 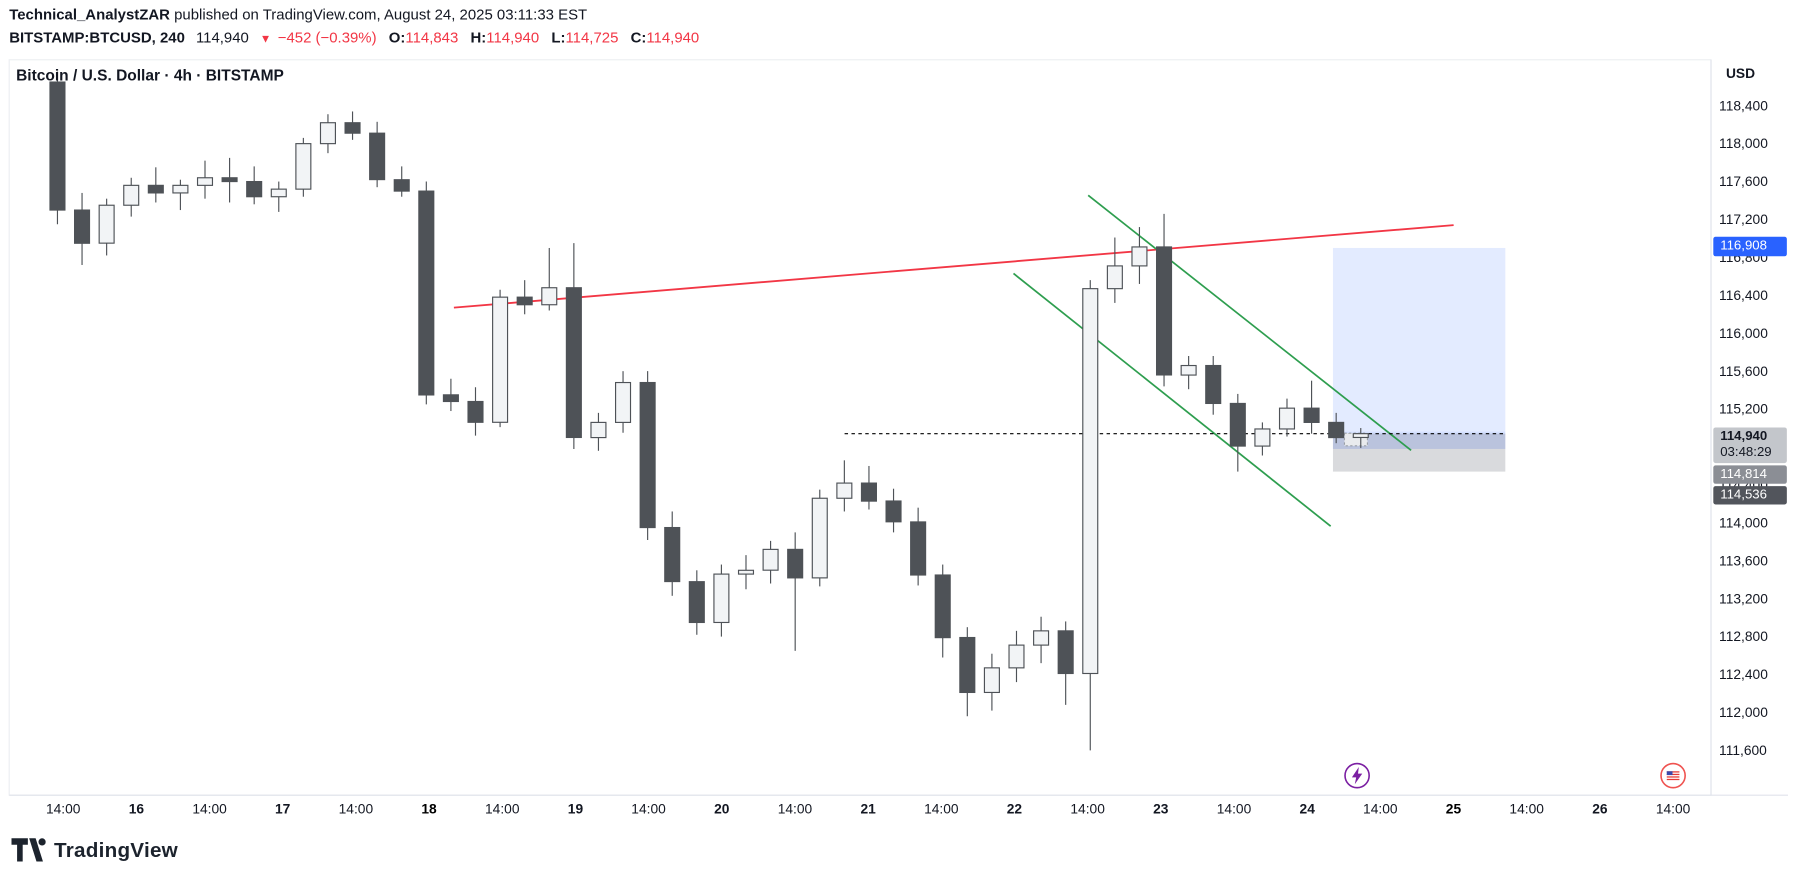 I want to click on time-axis-label: 26, so click(x=1600, y=809).